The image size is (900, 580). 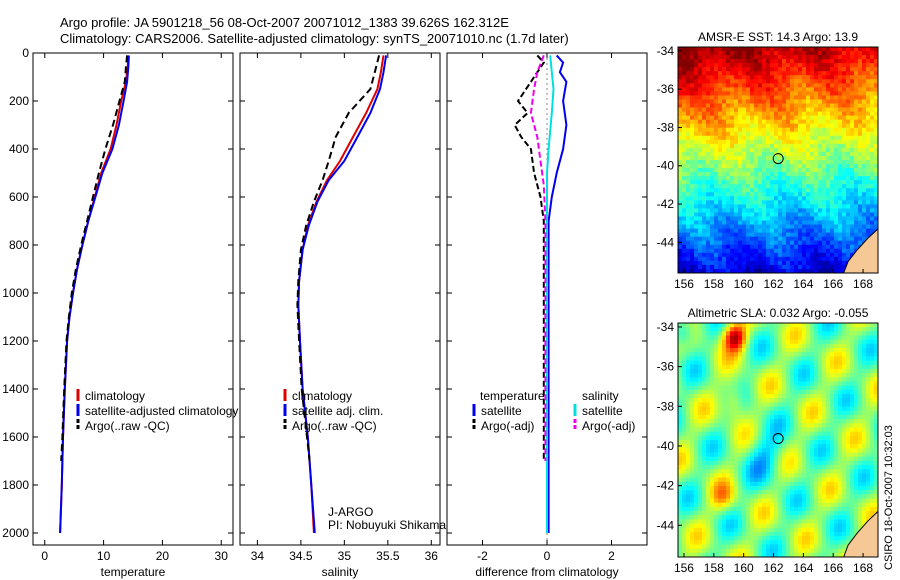 I want to click on legend-label: satellite, so click(x=501, y=411).